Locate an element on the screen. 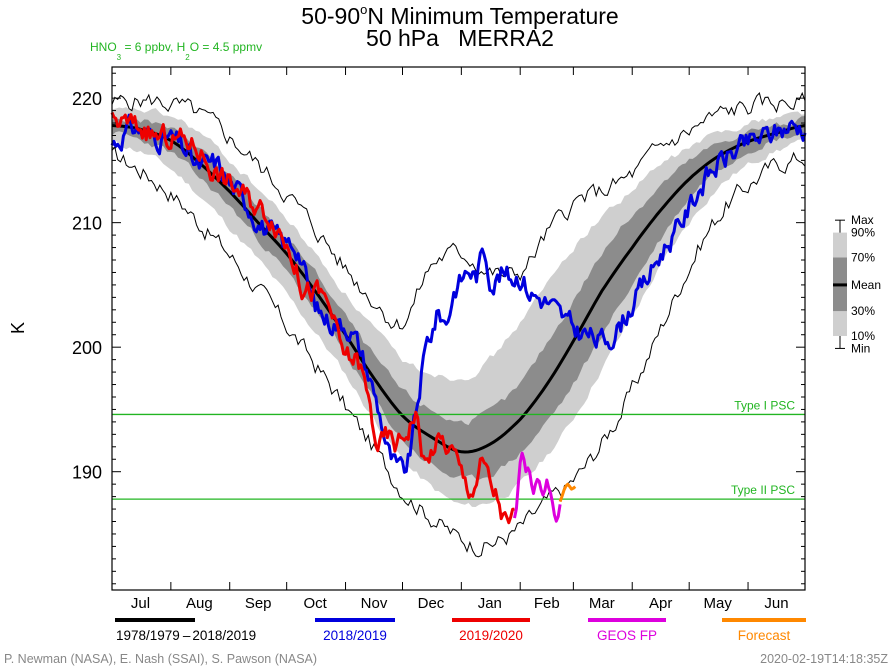 The height and width of the screenshot is (669, 893). month-label-0: Jul is located at coordinates (140, 603).